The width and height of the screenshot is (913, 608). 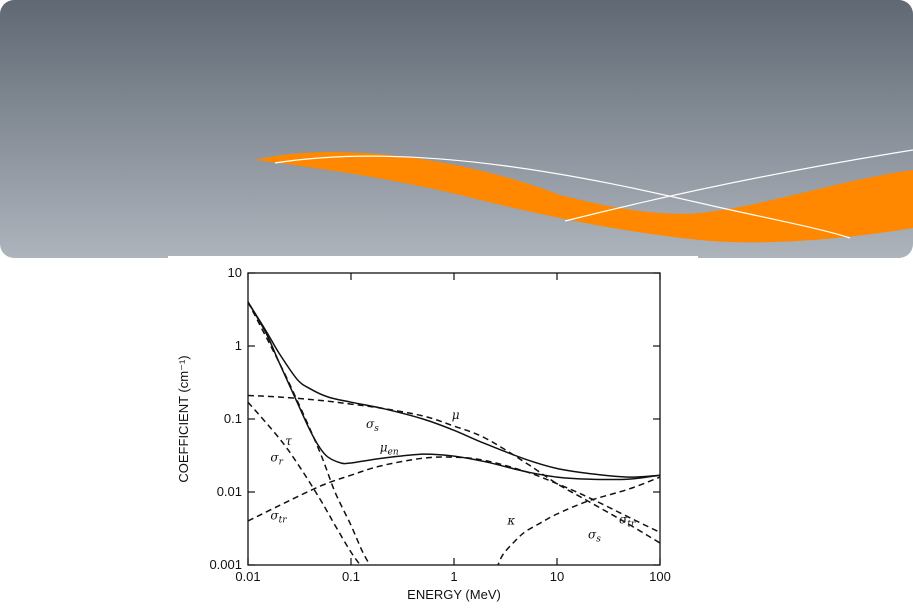 I want to click on x-tick-label: 10, so click(x=557, y=576).